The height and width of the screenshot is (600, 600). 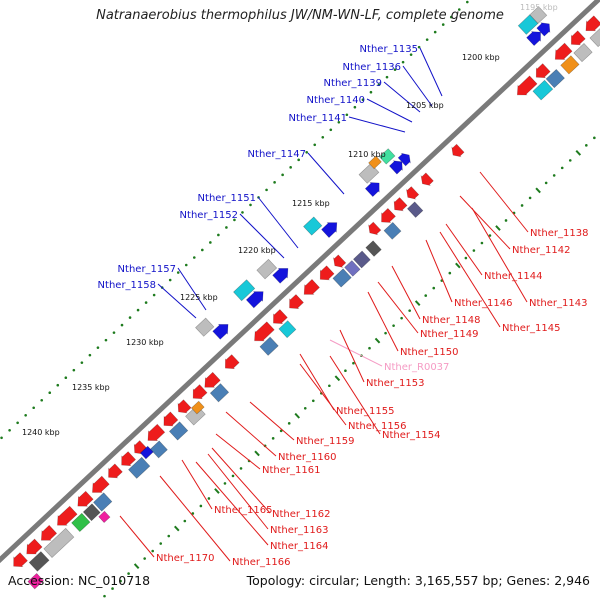 What do you see at coordinates (531, 328) in the screenshot?
I see `gene-label-reverse: Nther_1145` at bounding box center [531, 328].